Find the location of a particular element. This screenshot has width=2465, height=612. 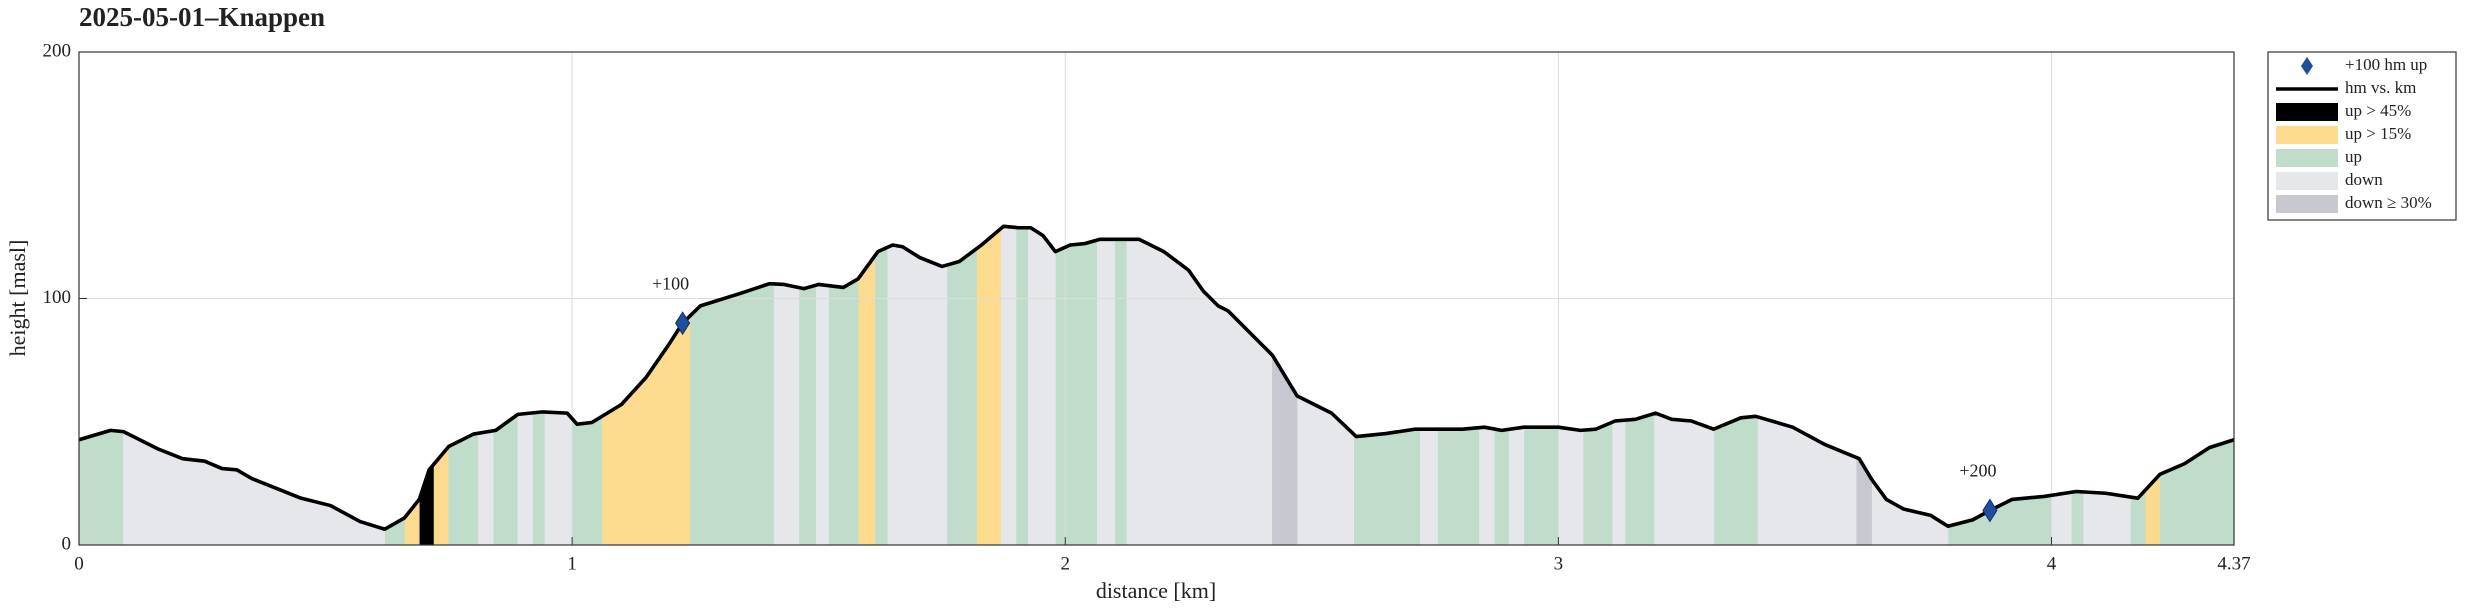

x-tick-label: 2 is located at coordinates (1066, 563).